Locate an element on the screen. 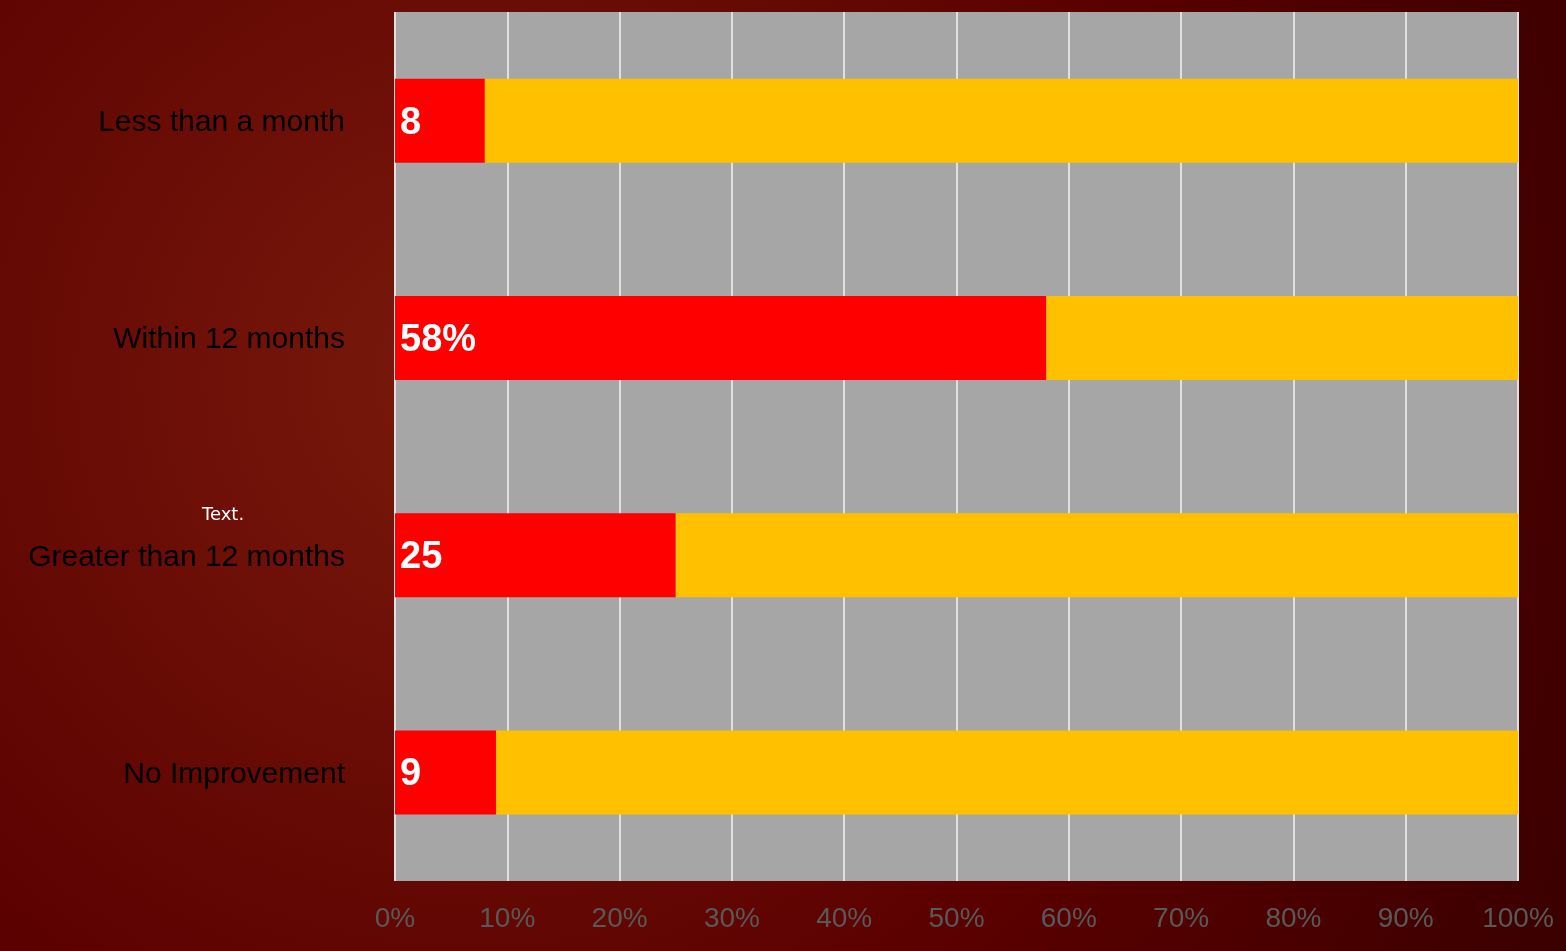  y-tick-label: Greater than 12 months is located at coordinates (186, 555).